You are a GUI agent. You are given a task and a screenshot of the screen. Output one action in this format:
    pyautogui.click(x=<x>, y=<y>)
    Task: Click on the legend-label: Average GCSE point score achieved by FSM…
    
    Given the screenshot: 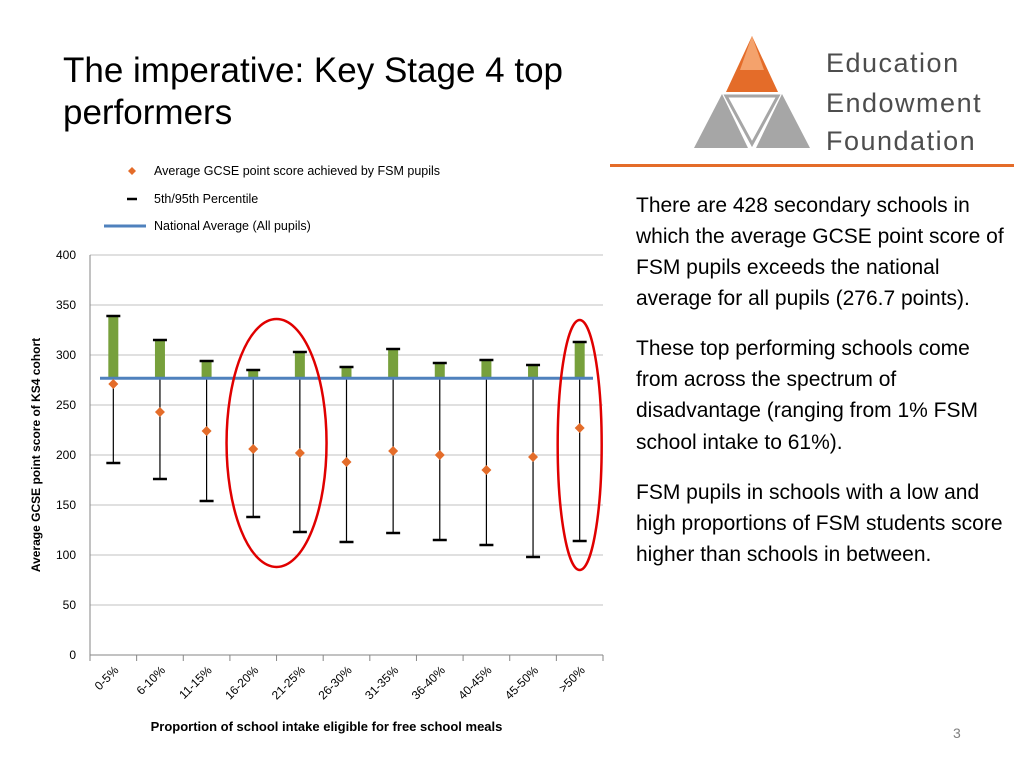 What is the action you would take?
    pyautogui.click(x=297, y=171)
    